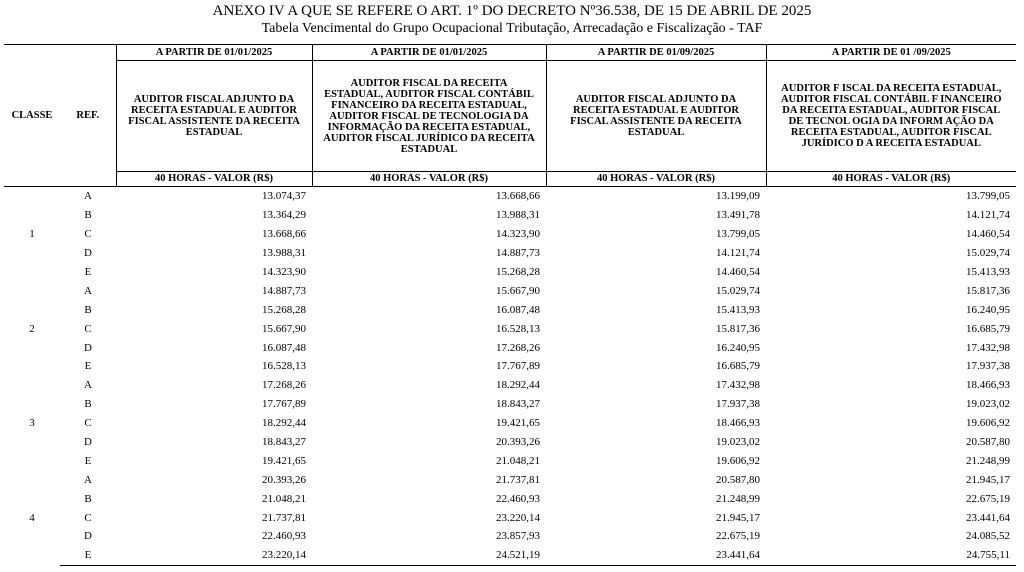 The height and width of the screenshot is (572, 1024). I want to click on value-cell: 15.817,36, so click(988, 290).